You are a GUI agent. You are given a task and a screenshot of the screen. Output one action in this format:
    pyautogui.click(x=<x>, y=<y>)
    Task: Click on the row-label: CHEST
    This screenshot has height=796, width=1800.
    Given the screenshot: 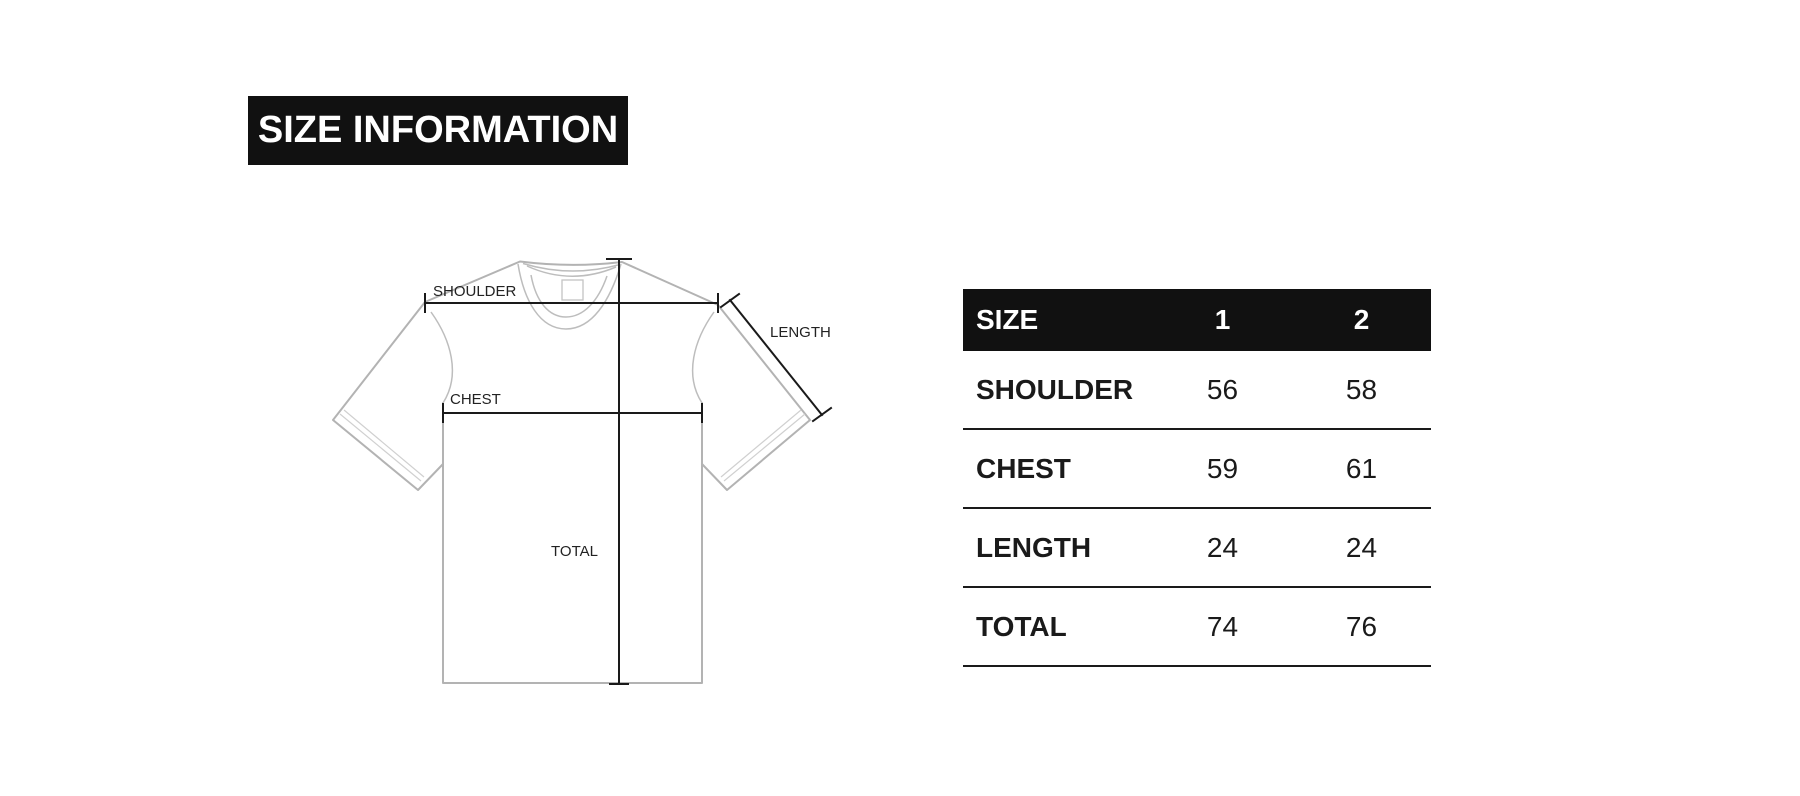 What is the action you would take?
    pyautogui.click(x=1023, y=468)
    